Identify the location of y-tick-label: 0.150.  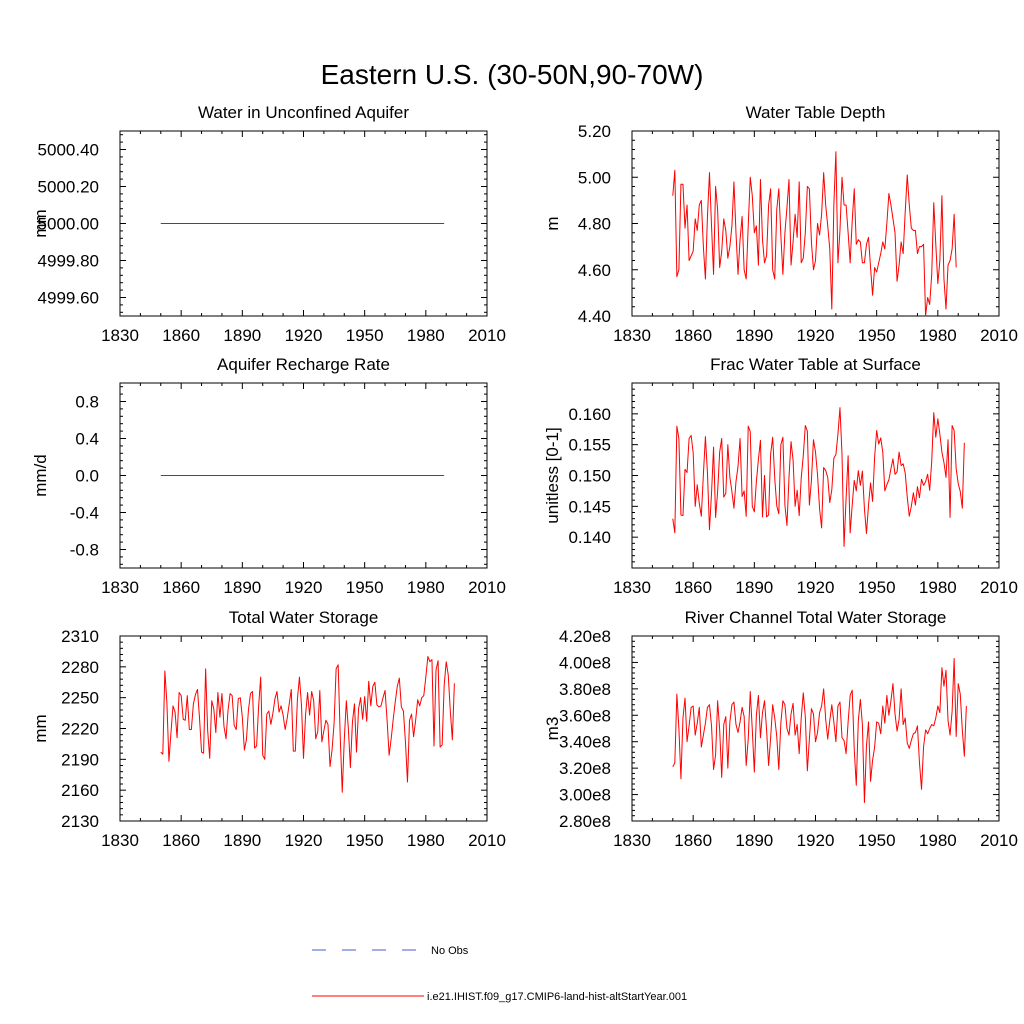
(589, 476).